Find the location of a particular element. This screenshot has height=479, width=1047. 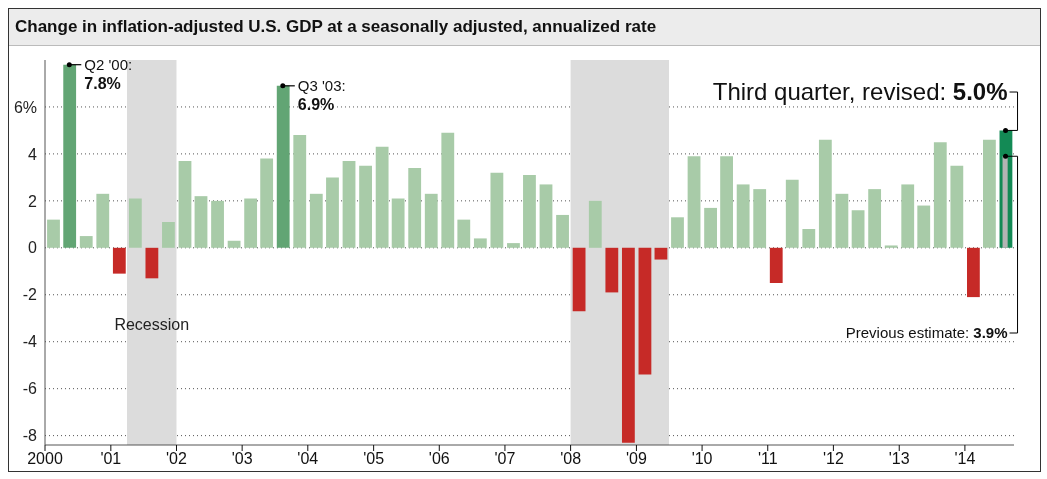

x-tick-label: '11 is located at coordinates (767, 459).